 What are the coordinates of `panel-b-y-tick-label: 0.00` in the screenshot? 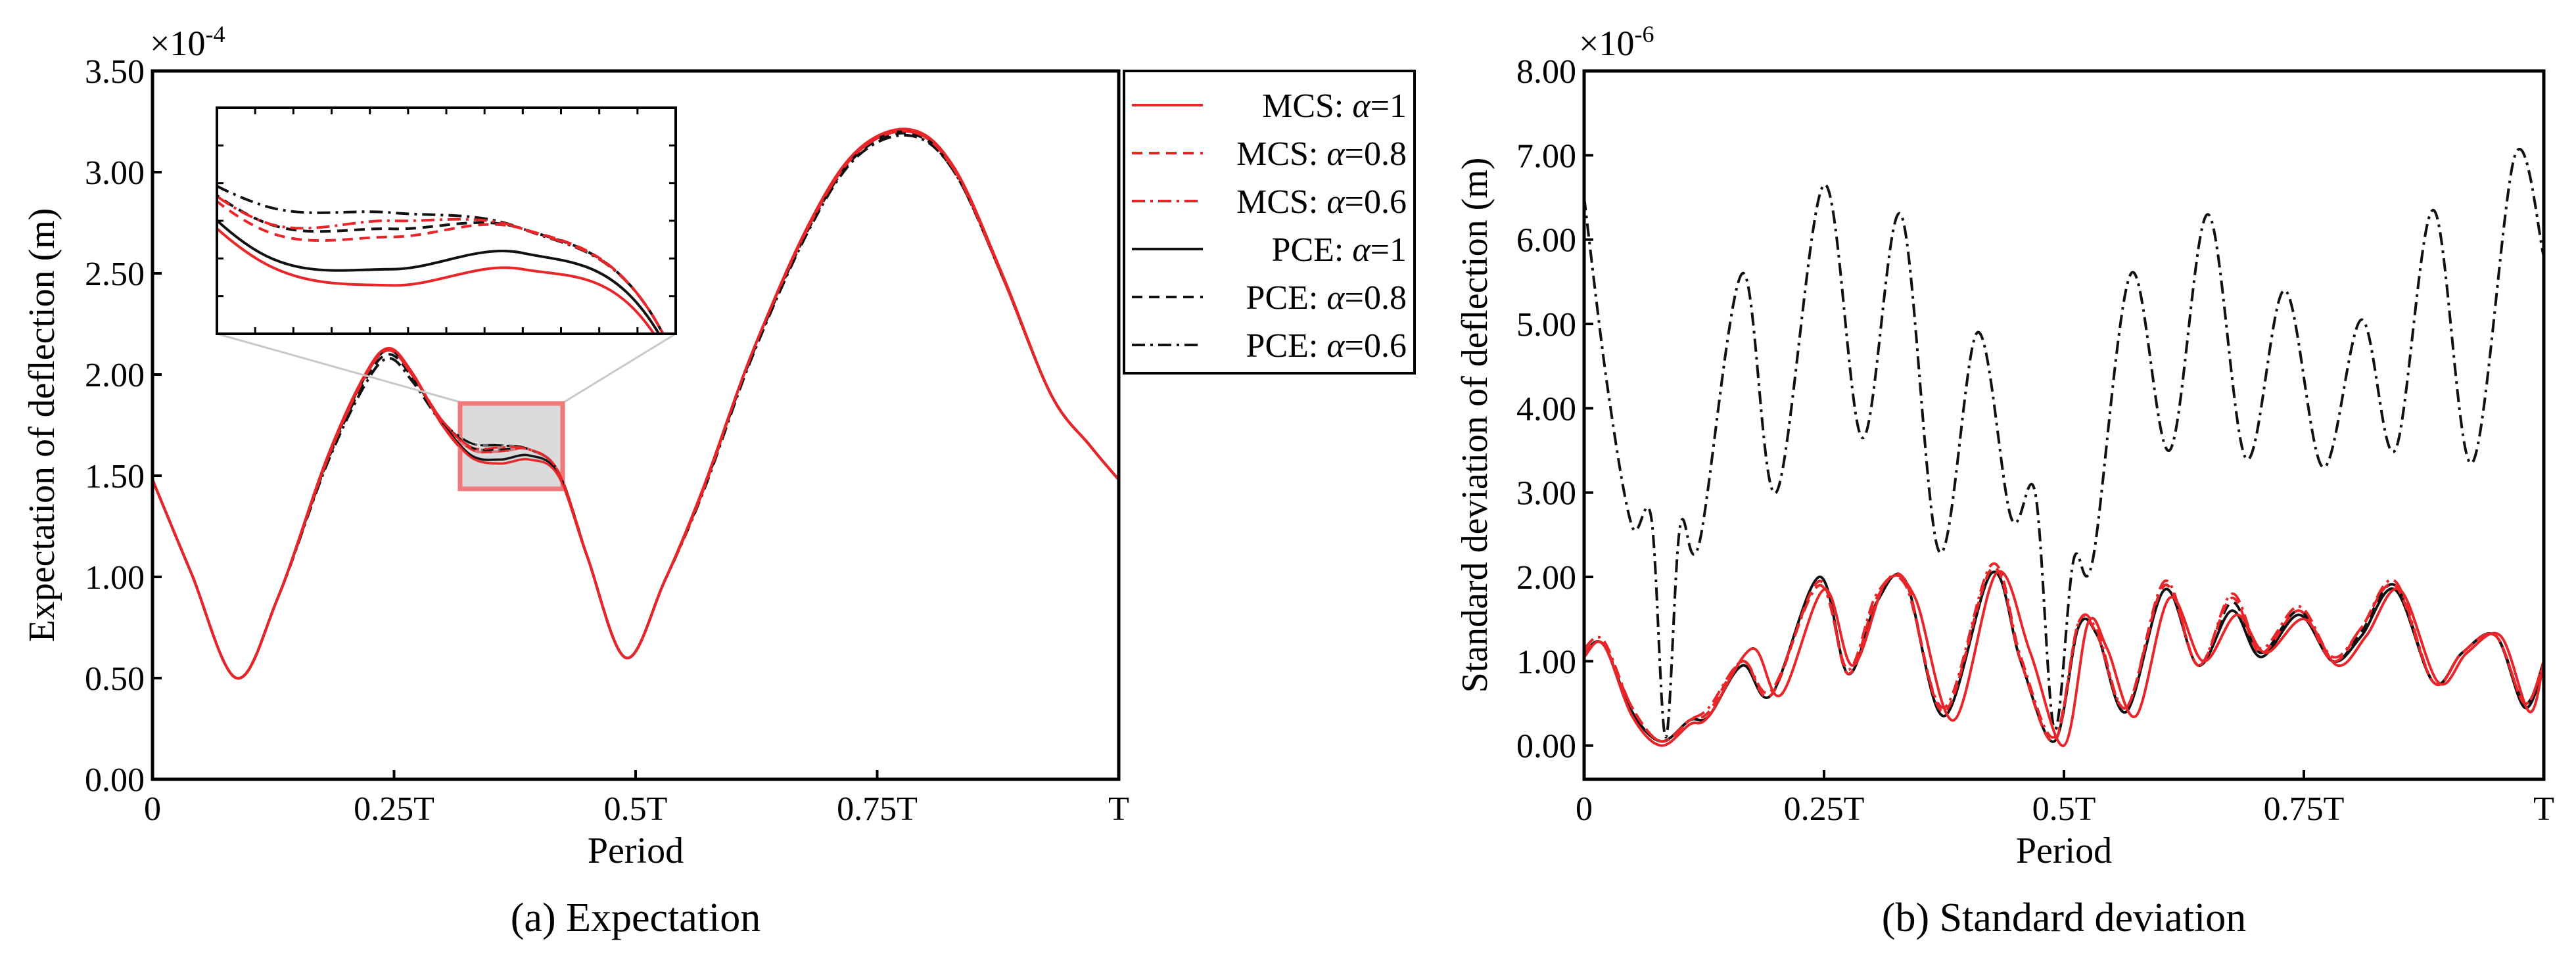 It's located at (1546, 747).